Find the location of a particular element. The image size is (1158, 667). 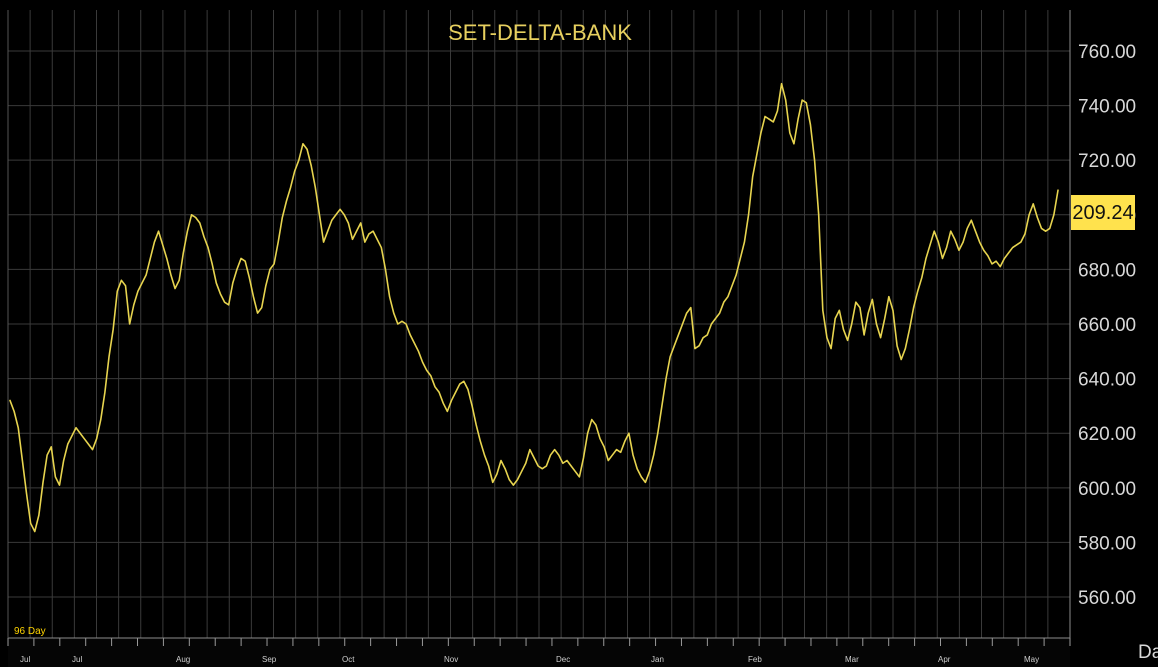

x-axis-month-label: Jan is located at coordinates (657, 659).